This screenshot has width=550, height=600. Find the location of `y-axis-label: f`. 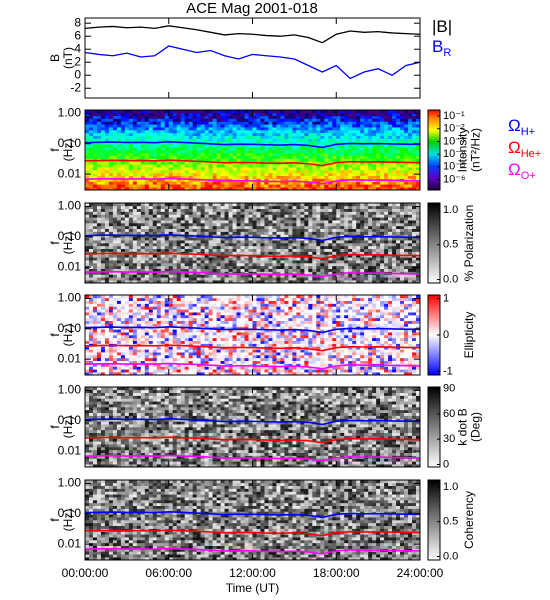

y-axis-label: f is located at coordinates (55, 243).